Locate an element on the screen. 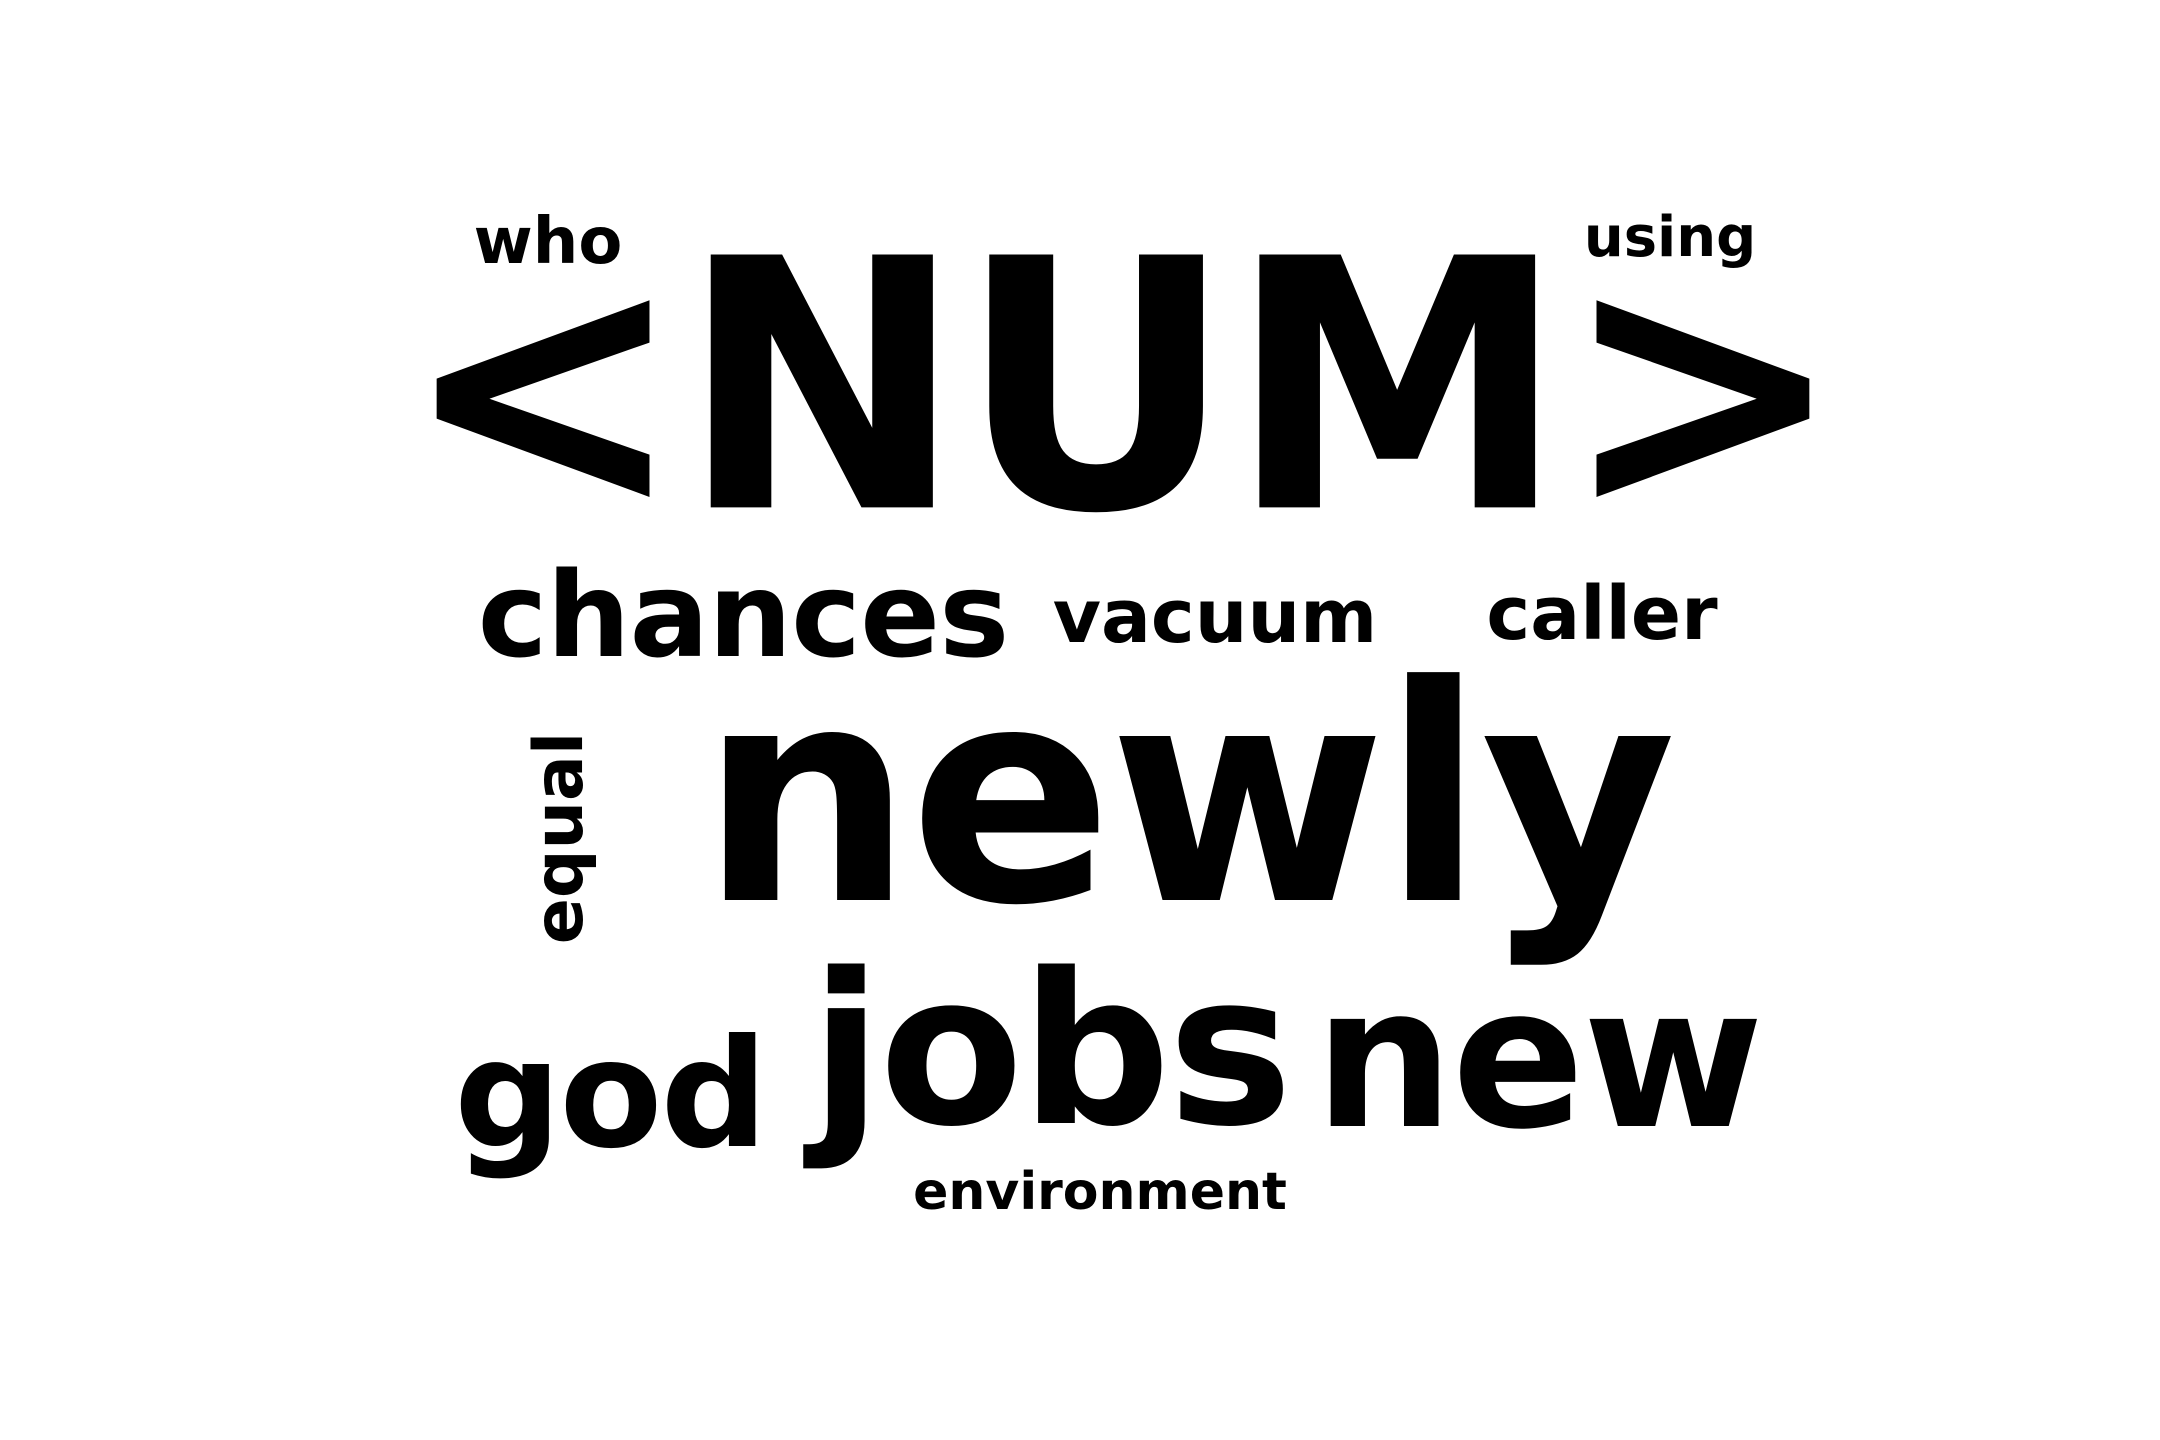 This screenshot has width=2160, height=1440. word-caller: caller is located at coordinates (1602, 614).